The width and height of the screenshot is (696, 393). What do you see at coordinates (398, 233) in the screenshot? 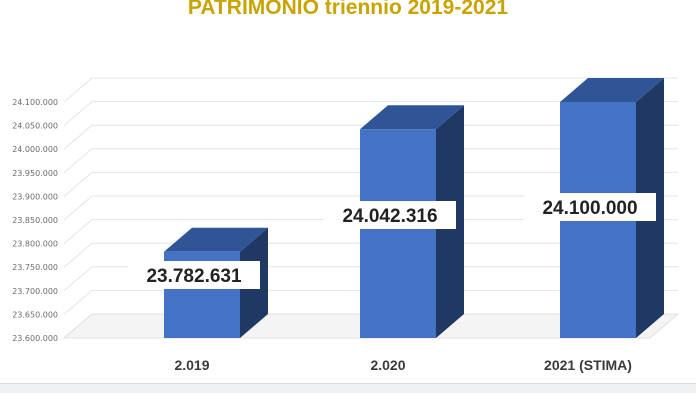
I see `bar-front` at bounding box center [398, 233].